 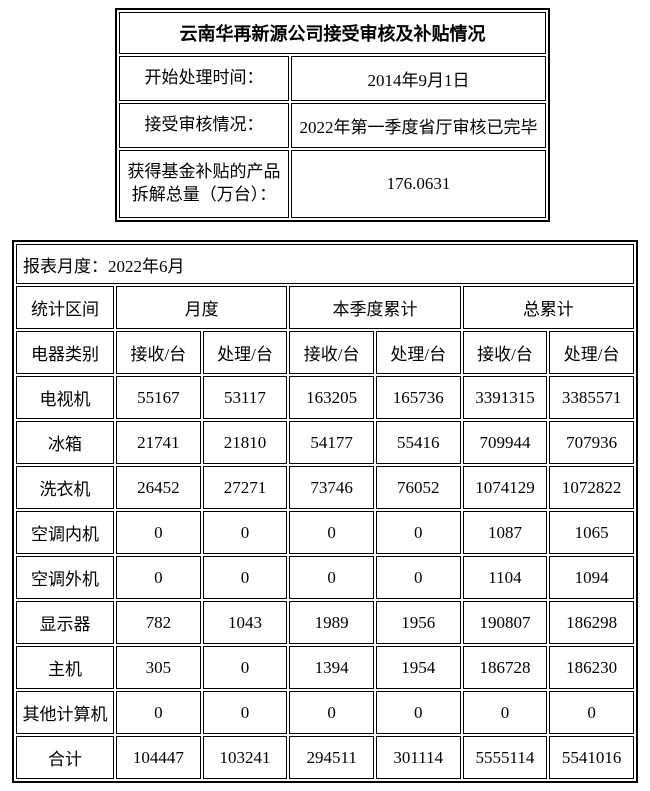 What do you see at coordinates (591, 442) in the screenshot?
I see `value-cell: 707936` at bounding box center [591, 442].